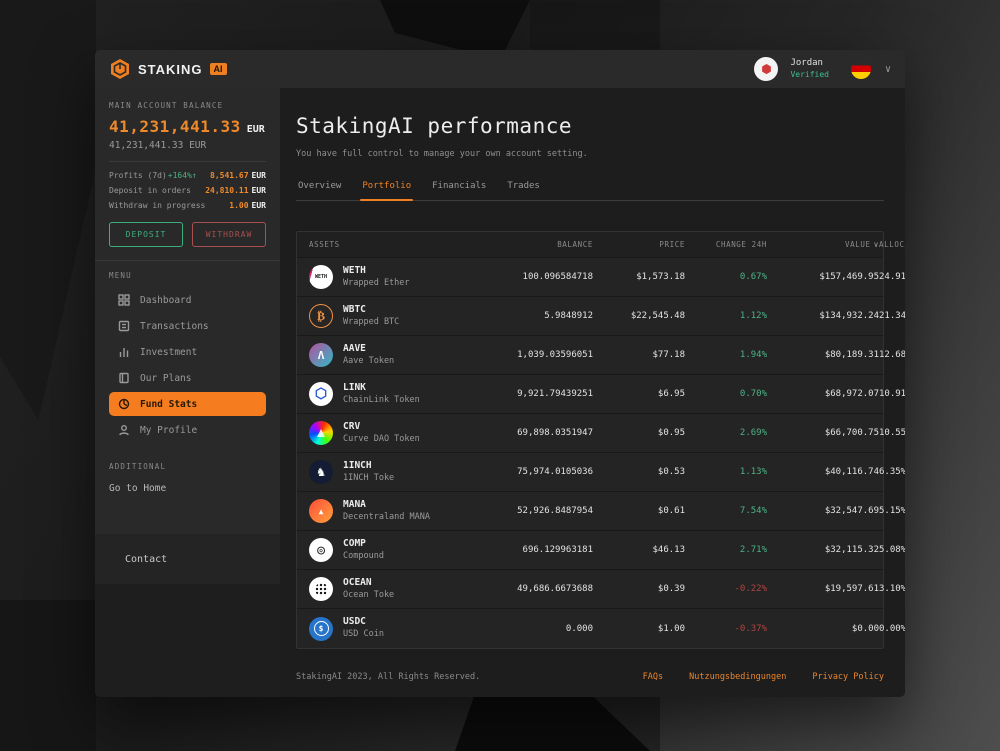 The width and height of the screenshot is (1000, 751). Describe the element at coordinates (354, 309) in the screenshot. I see `asset-symbol: WBTC` at that location.